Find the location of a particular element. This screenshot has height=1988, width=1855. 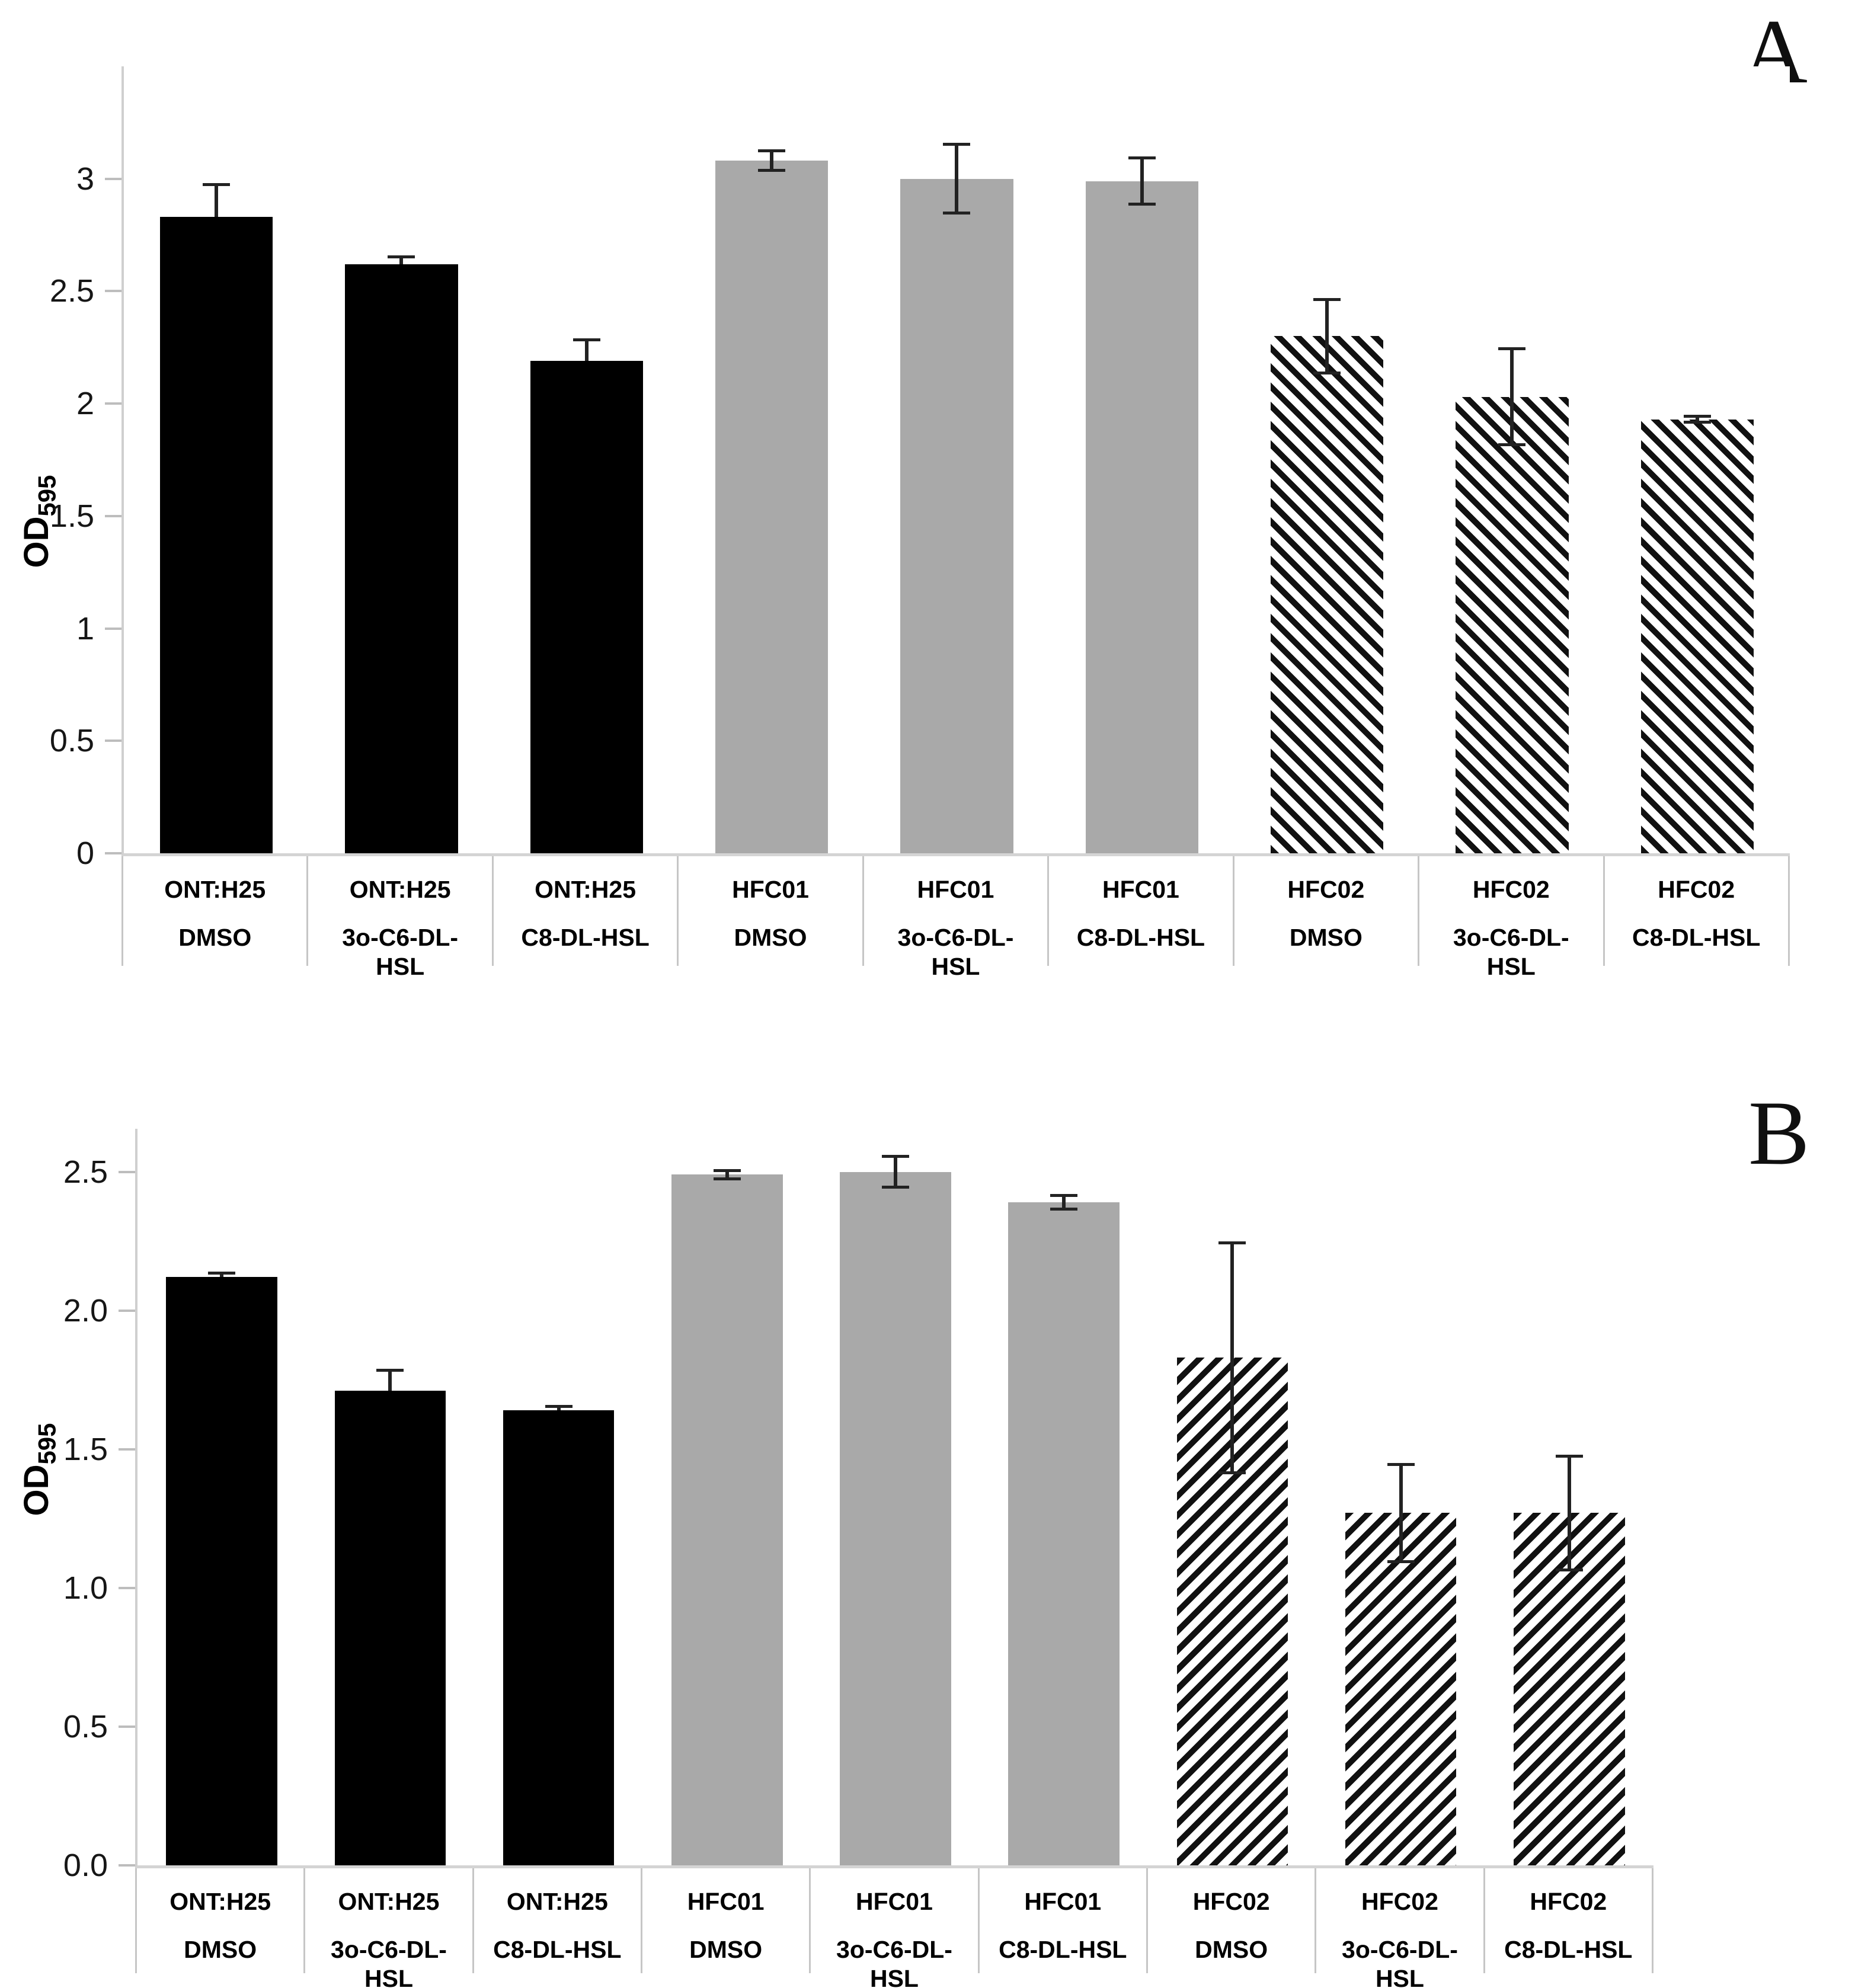

bar-HFC01-DMSO is located at coordinates (772, 507).